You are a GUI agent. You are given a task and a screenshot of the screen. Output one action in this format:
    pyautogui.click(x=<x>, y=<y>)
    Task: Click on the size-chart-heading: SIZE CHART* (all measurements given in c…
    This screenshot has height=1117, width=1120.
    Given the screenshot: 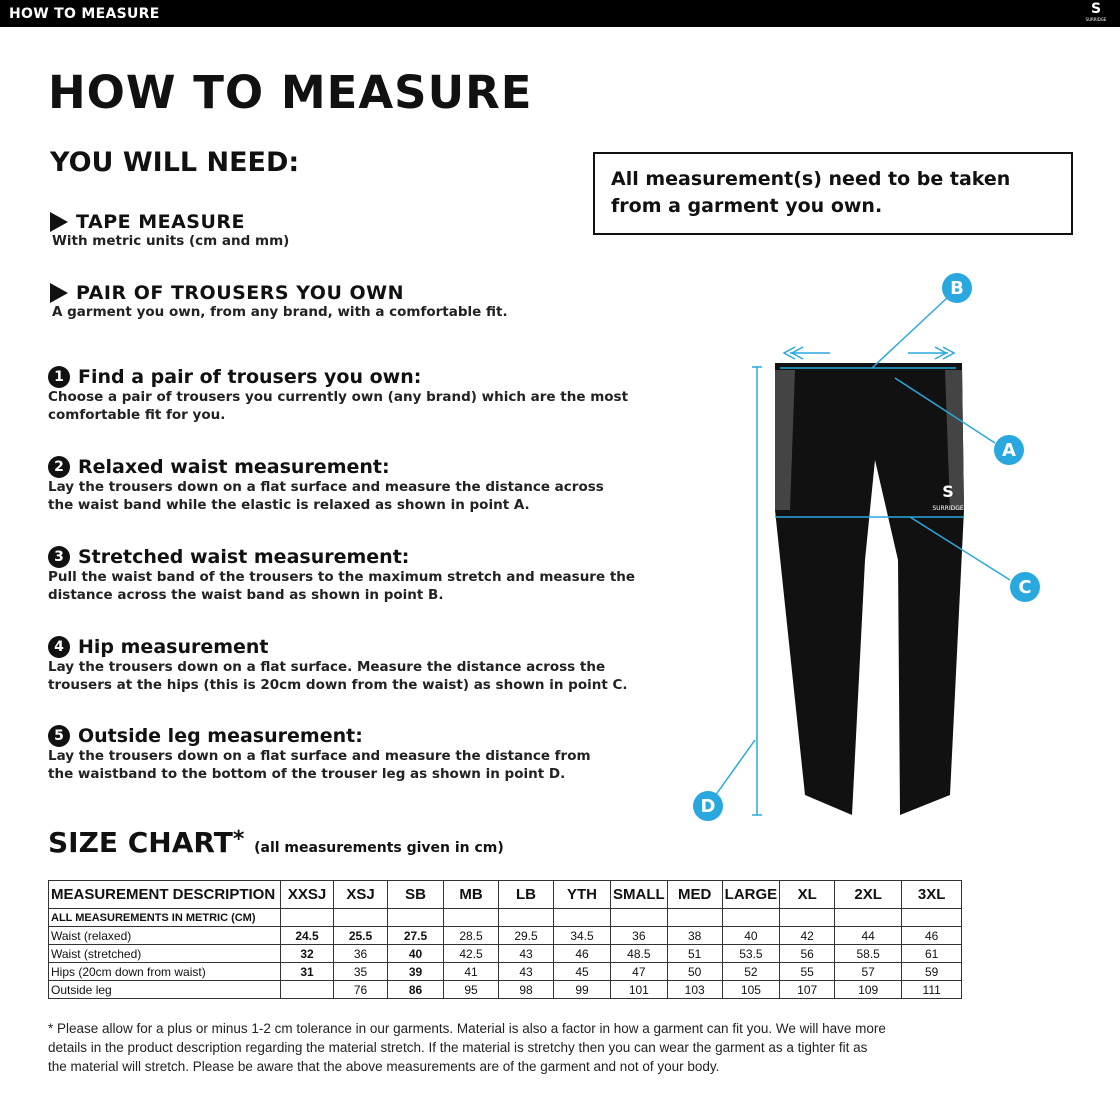 What is the action you would take?
    pyautogui.click(x=276, y=842)
    